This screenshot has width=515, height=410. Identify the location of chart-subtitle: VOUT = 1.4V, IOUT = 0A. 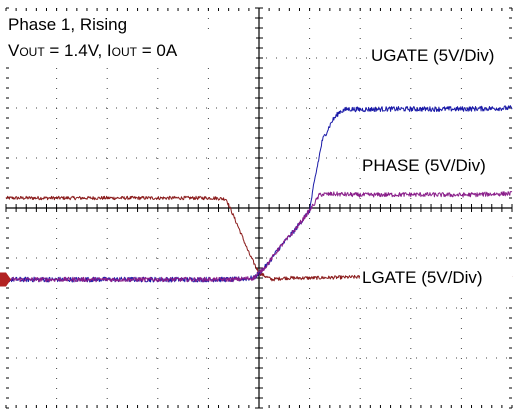
(93, 50).